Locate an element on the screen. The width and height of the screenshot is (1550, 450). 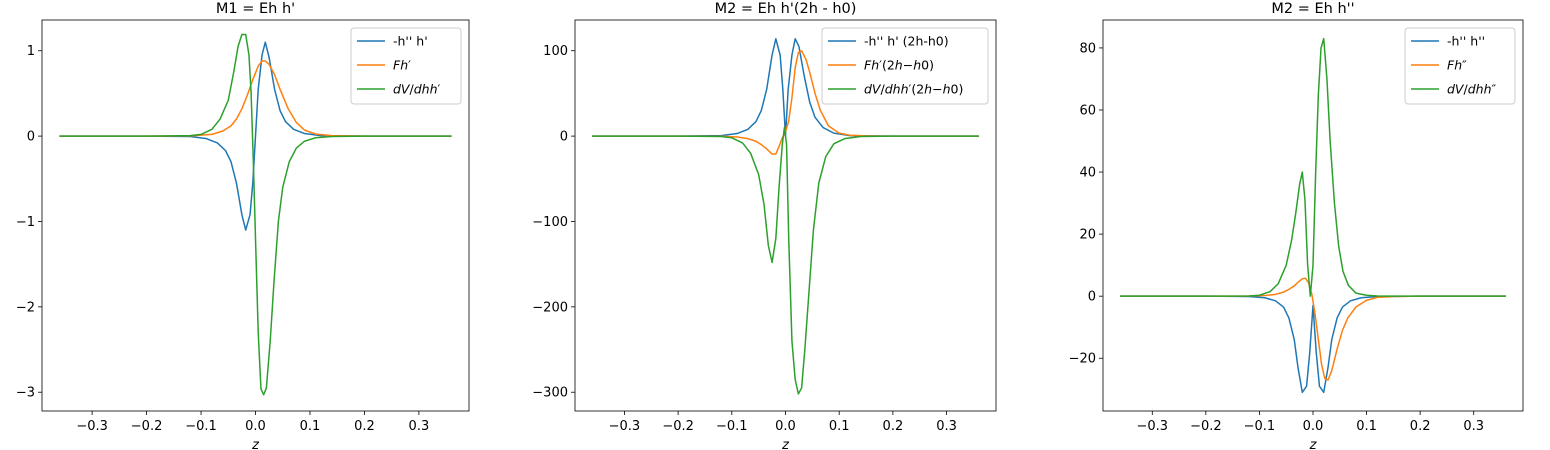
legend-entry: Fh′ is located at coordinates (402, 65).